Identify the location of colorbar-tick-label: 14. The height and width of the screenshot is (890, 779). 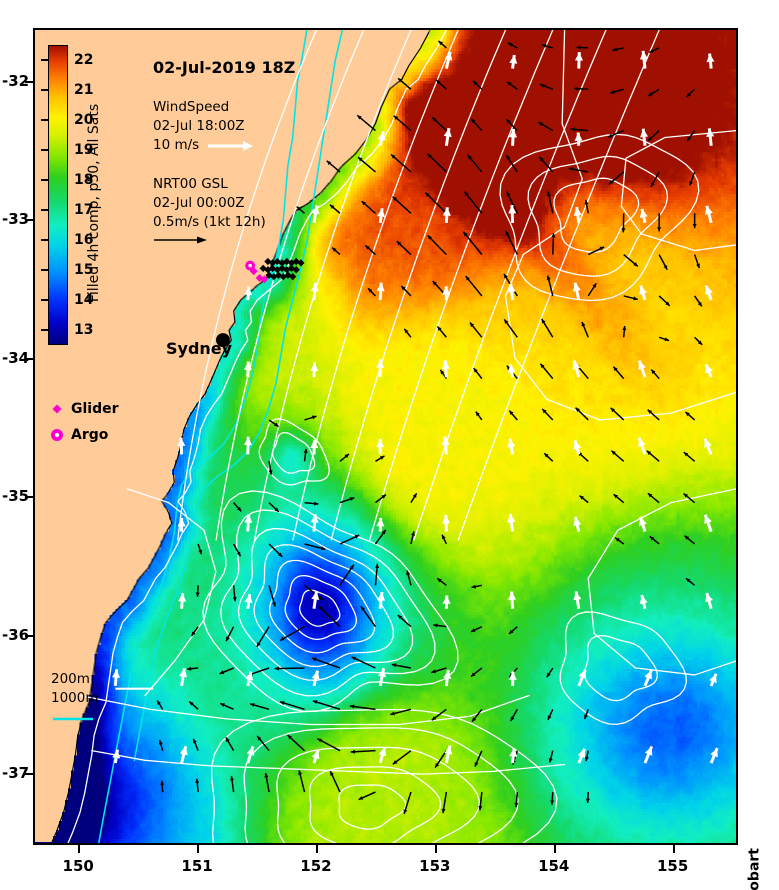
(84, 300).